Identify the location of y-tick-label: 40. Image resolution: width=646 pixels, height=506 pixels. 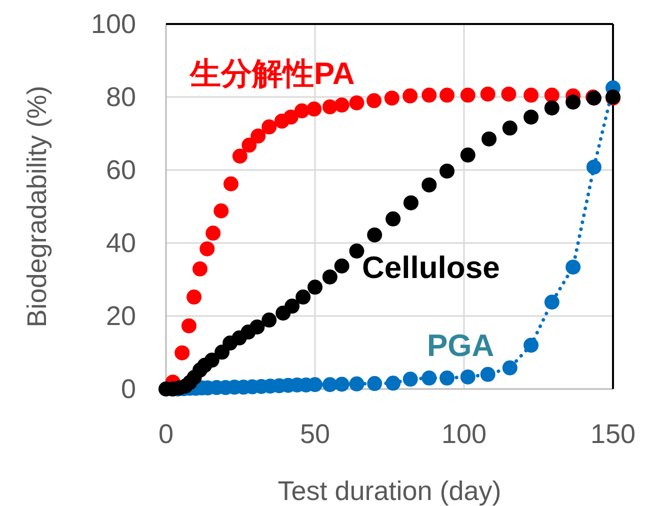
(121, 243).